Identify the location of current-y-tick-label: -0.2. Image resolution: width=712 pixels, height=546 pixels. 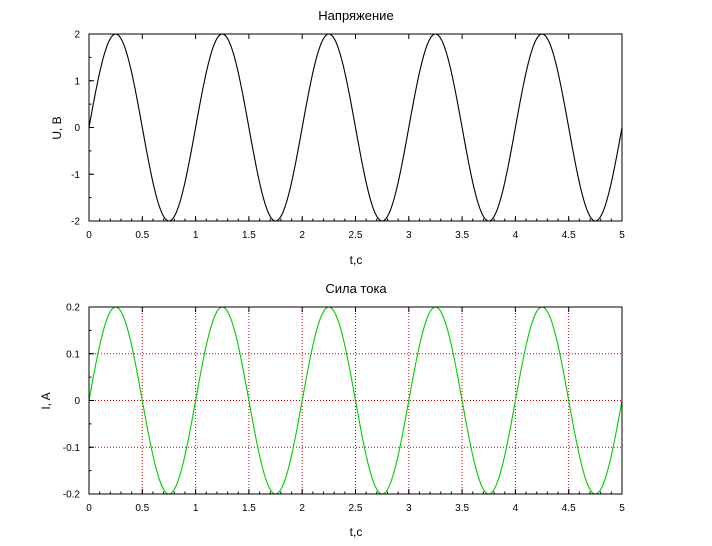
(72, 495).